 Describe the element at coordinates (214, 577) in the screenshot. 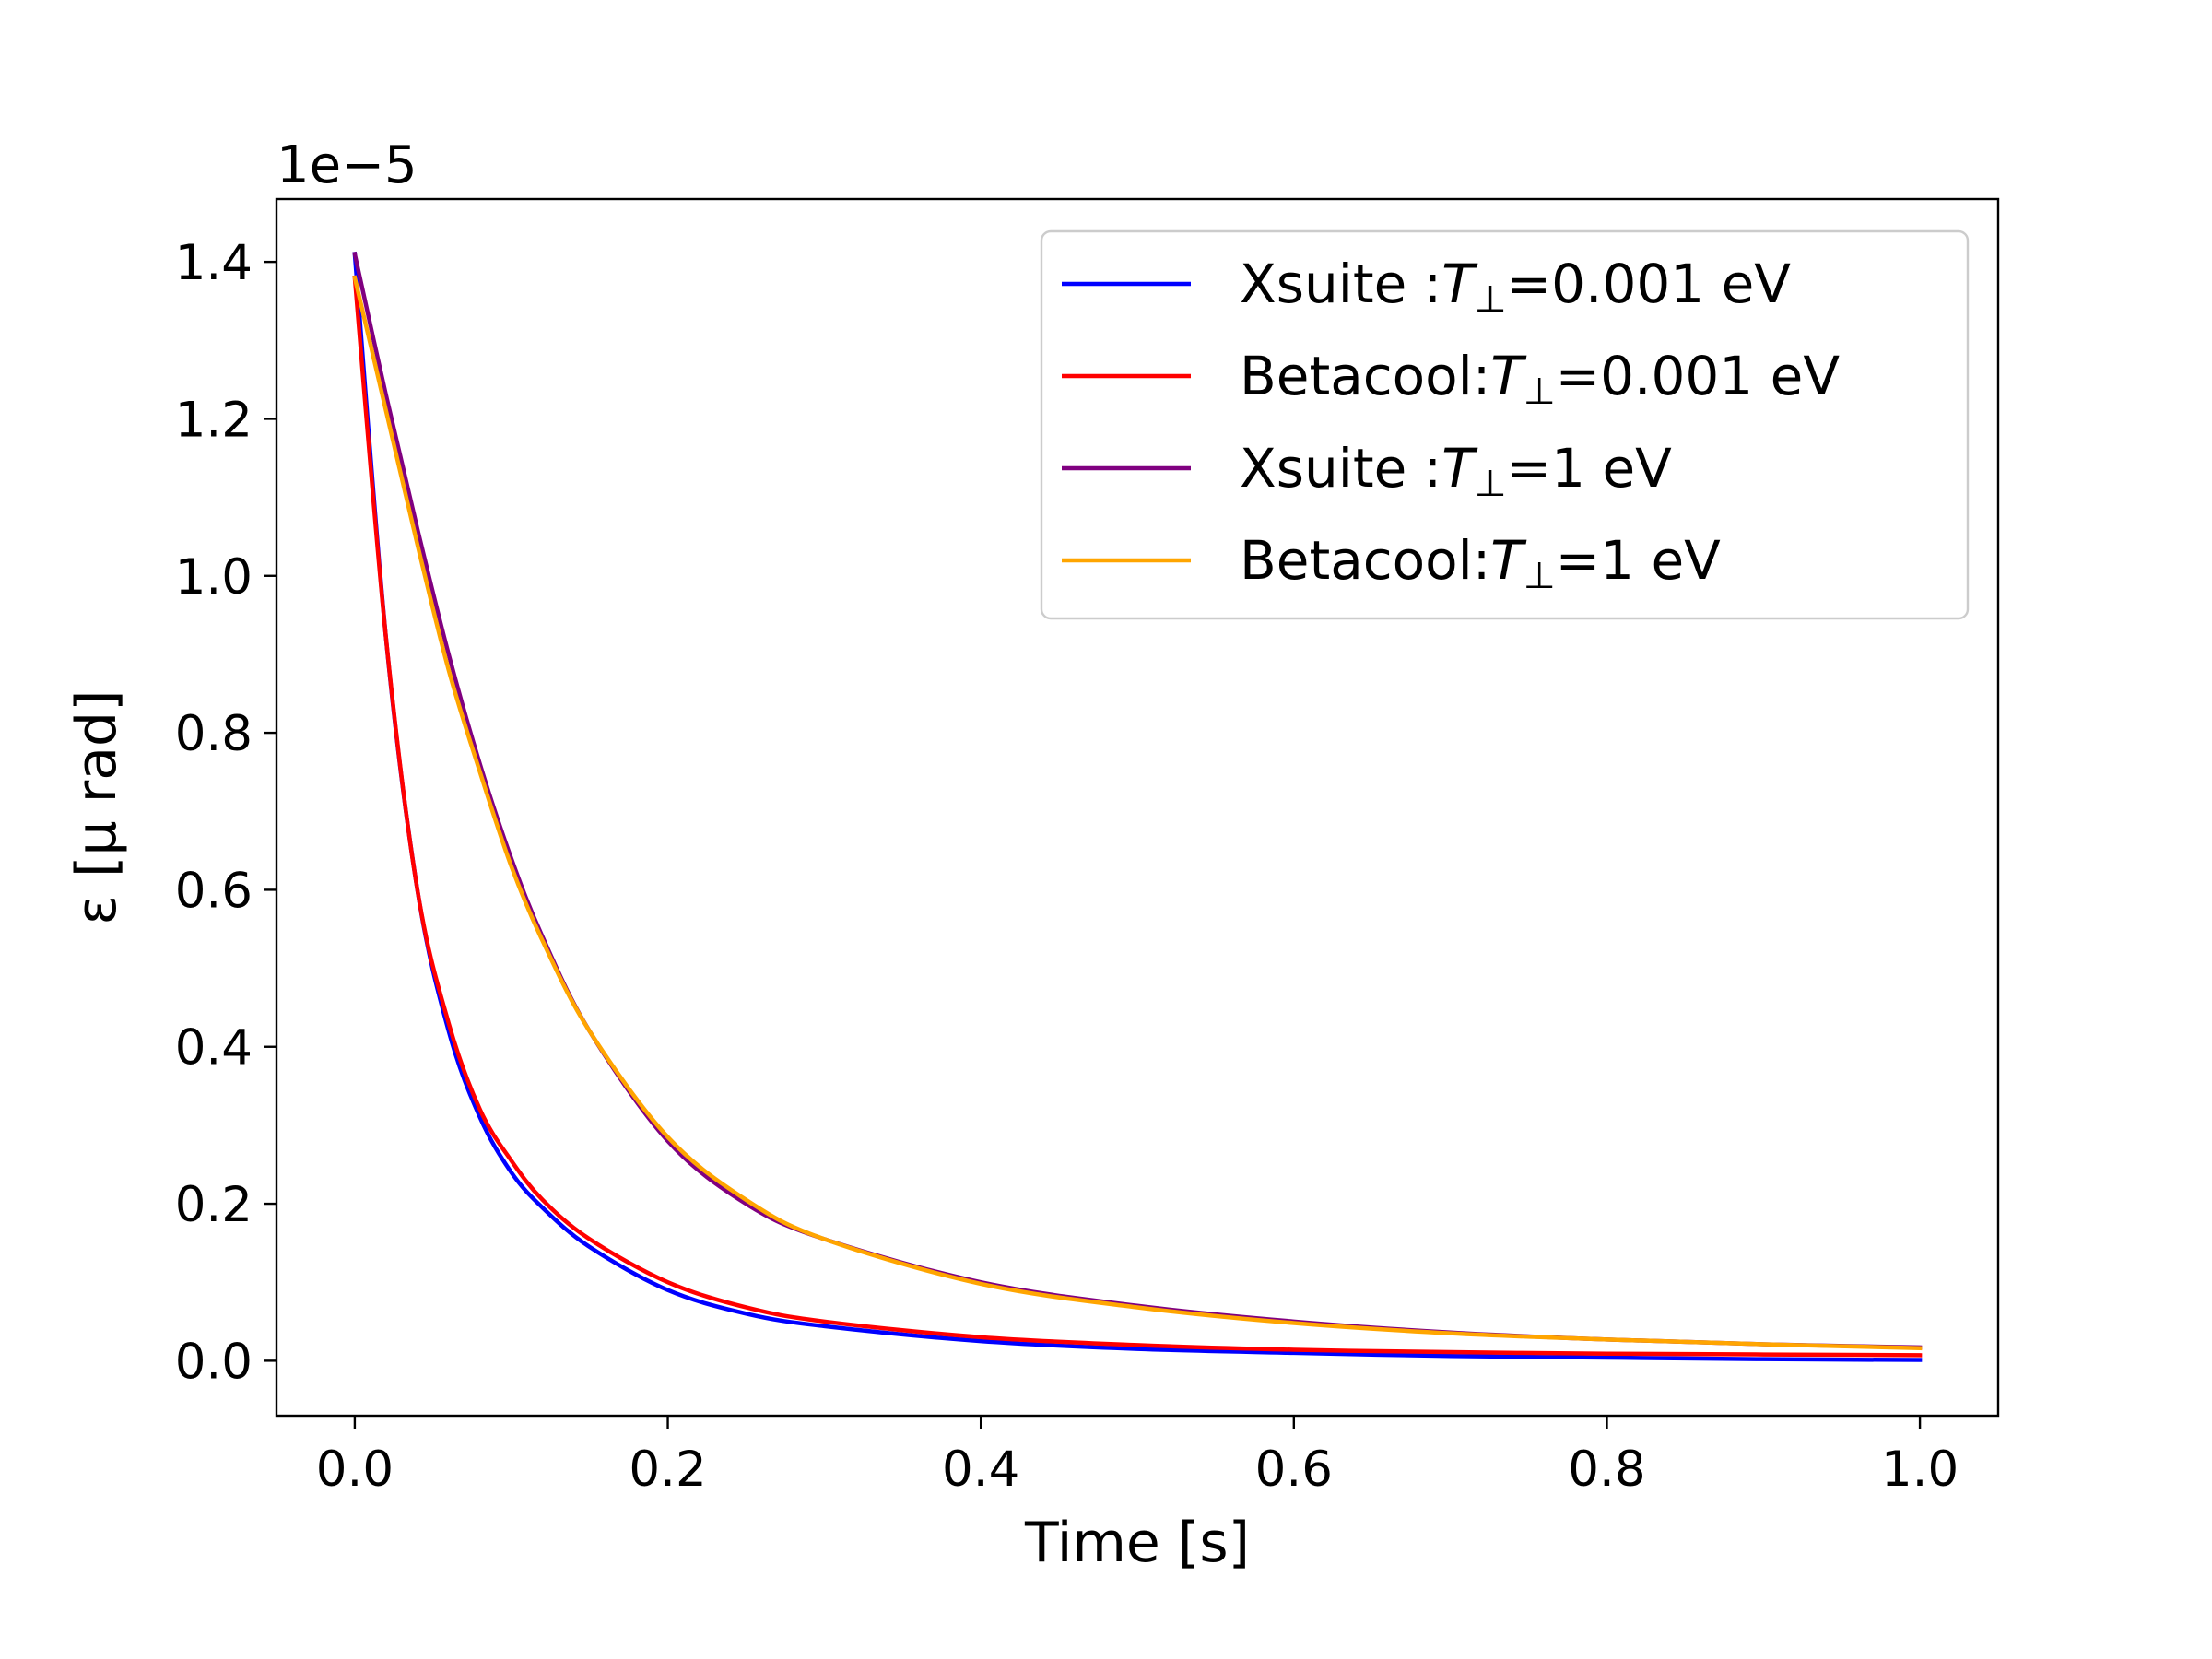

I see `y-tick-label: 1.0` at that location.